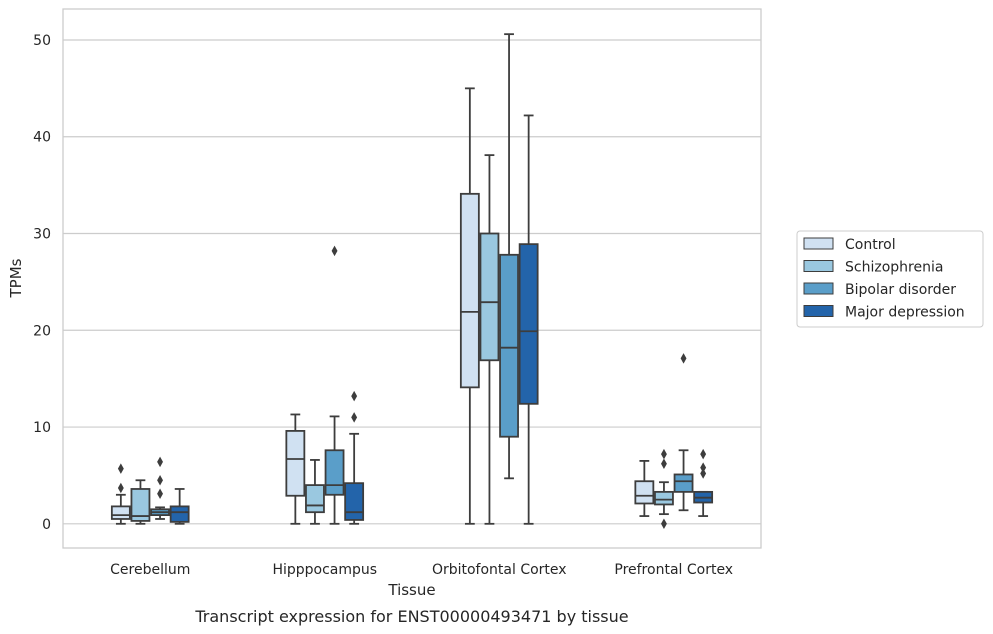 The width and height of the screenshot is (993, 634). Describe the element at coordinates (900, 290) in the screenshot. I see `legend-label: Bipolar disorder` at that location.